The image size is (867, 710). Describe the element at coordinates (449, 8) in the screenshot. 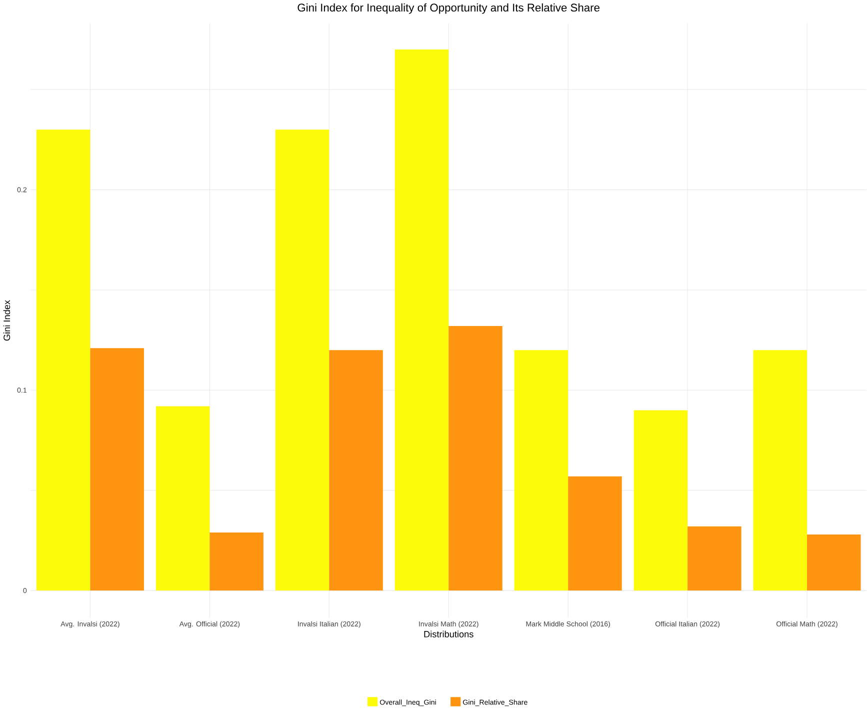

I see `chart-title: Gini Index for Inequality of Opportunity and Its Relative Share` at that location.